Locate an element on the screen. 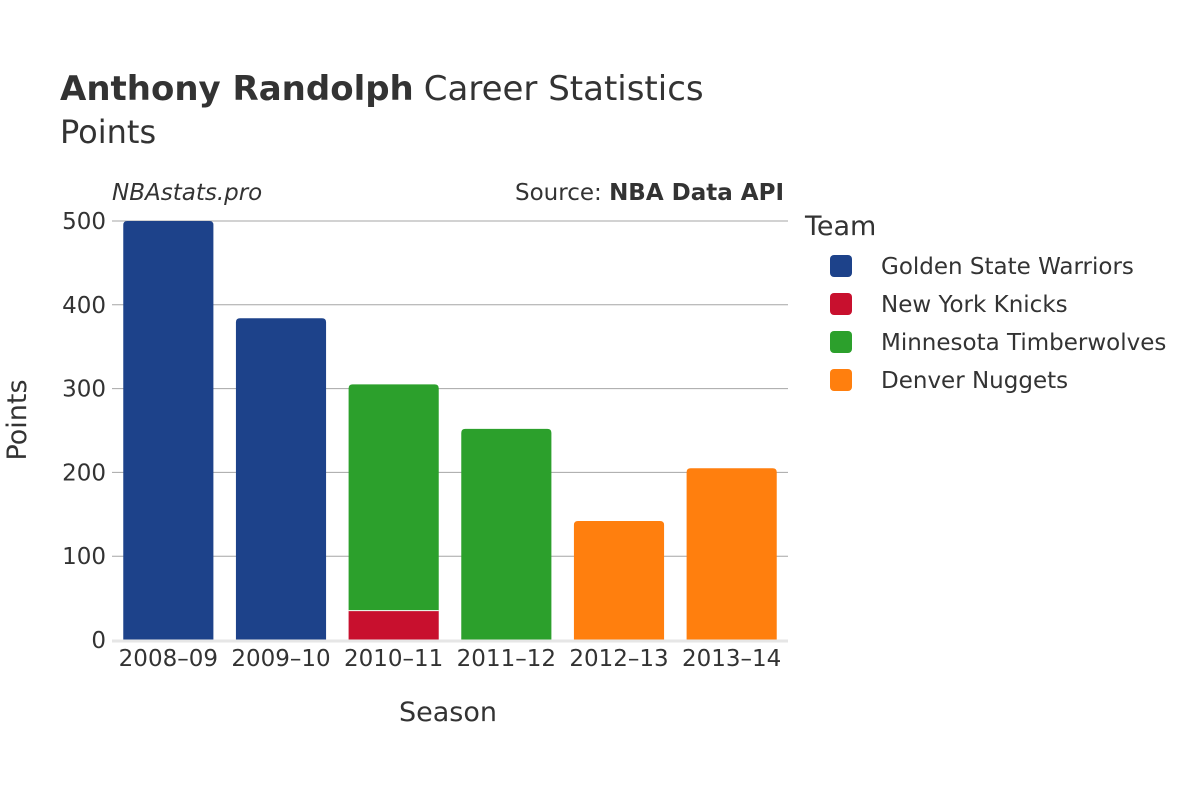 This screenshot has width=1200, height=800. y-axis-ticks: 0 100 200 300 400 500 is located at coordinates (84, 431).